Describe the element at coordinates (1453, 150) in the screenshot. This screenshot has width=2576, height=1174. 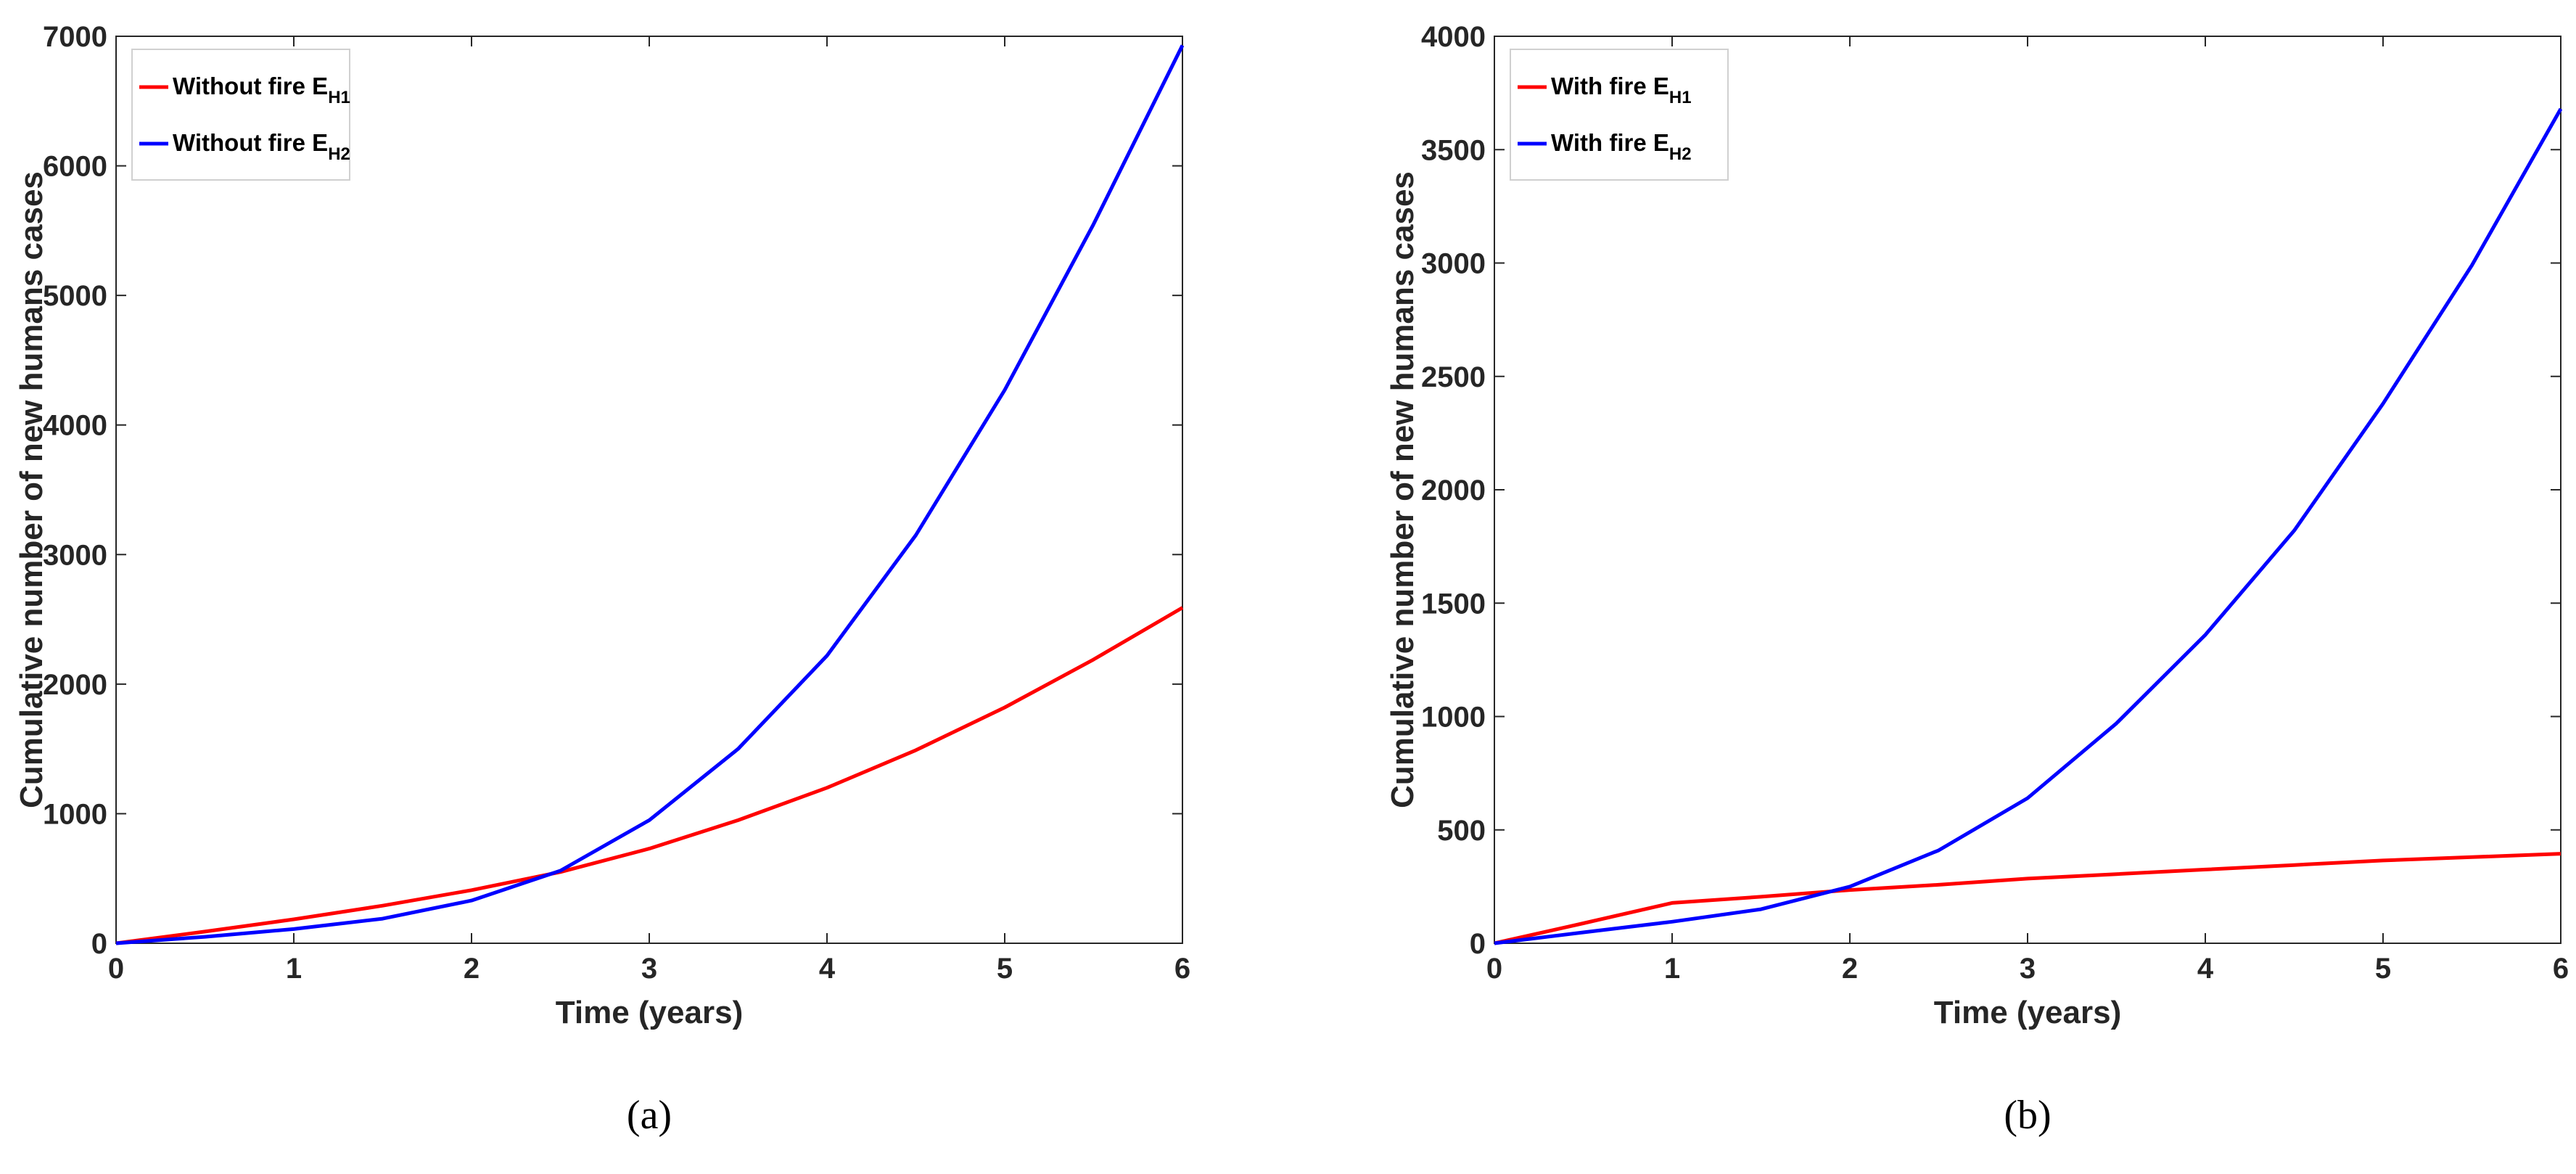
I see `y-tick-label: 3500` at that location.